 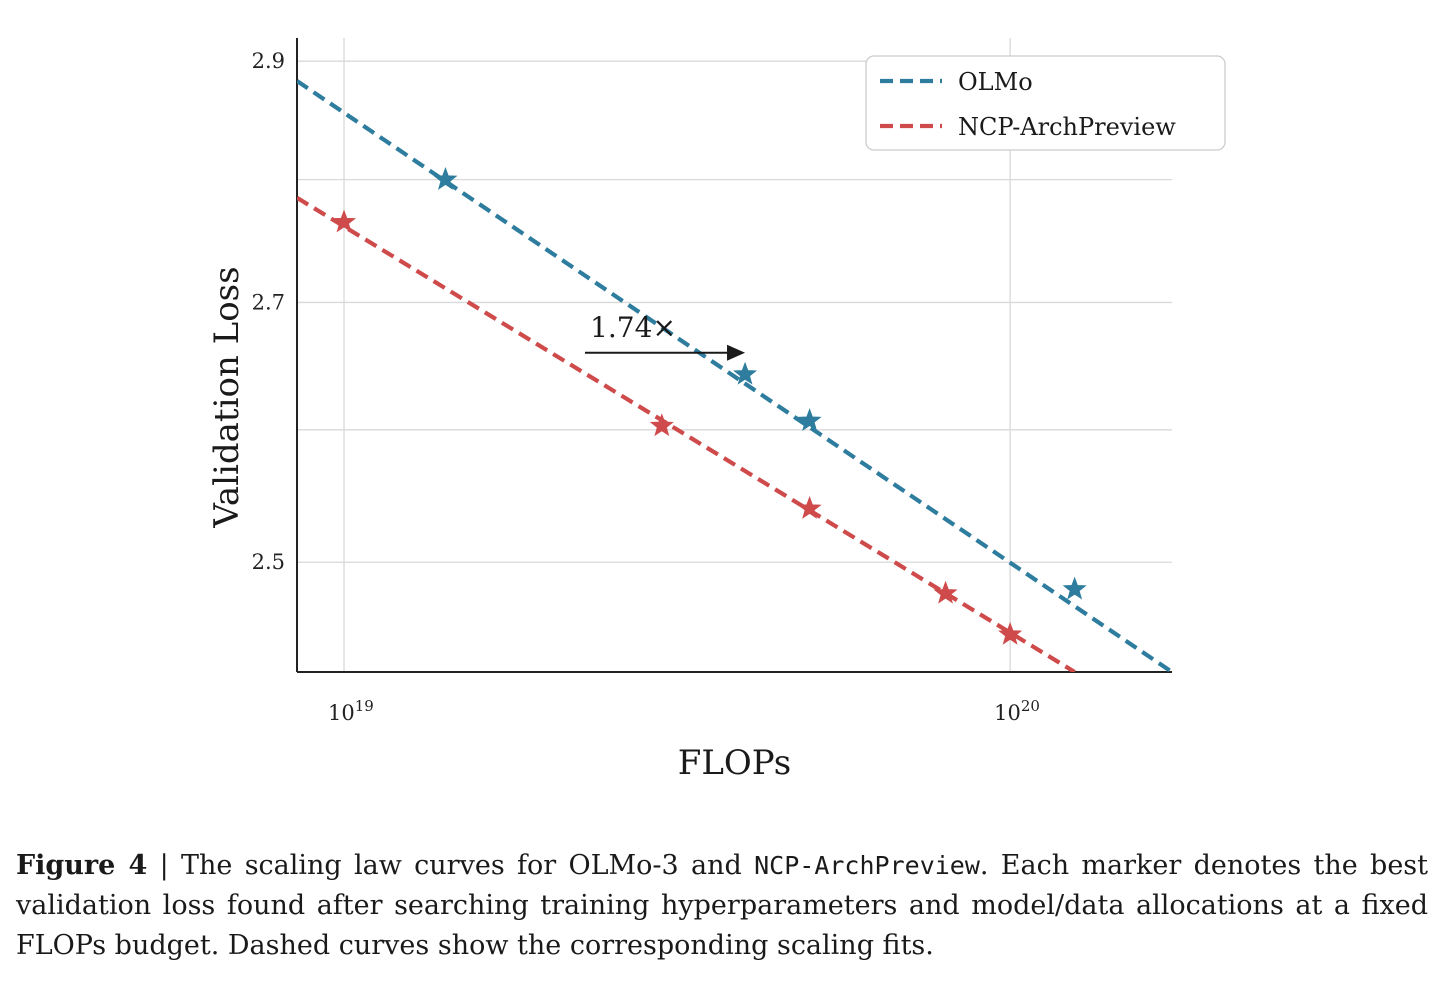 What do you see at coordinates (268, 302) in the screenshot?
I see `y-tick-label: 2.7` at bounding box center [268, 302].